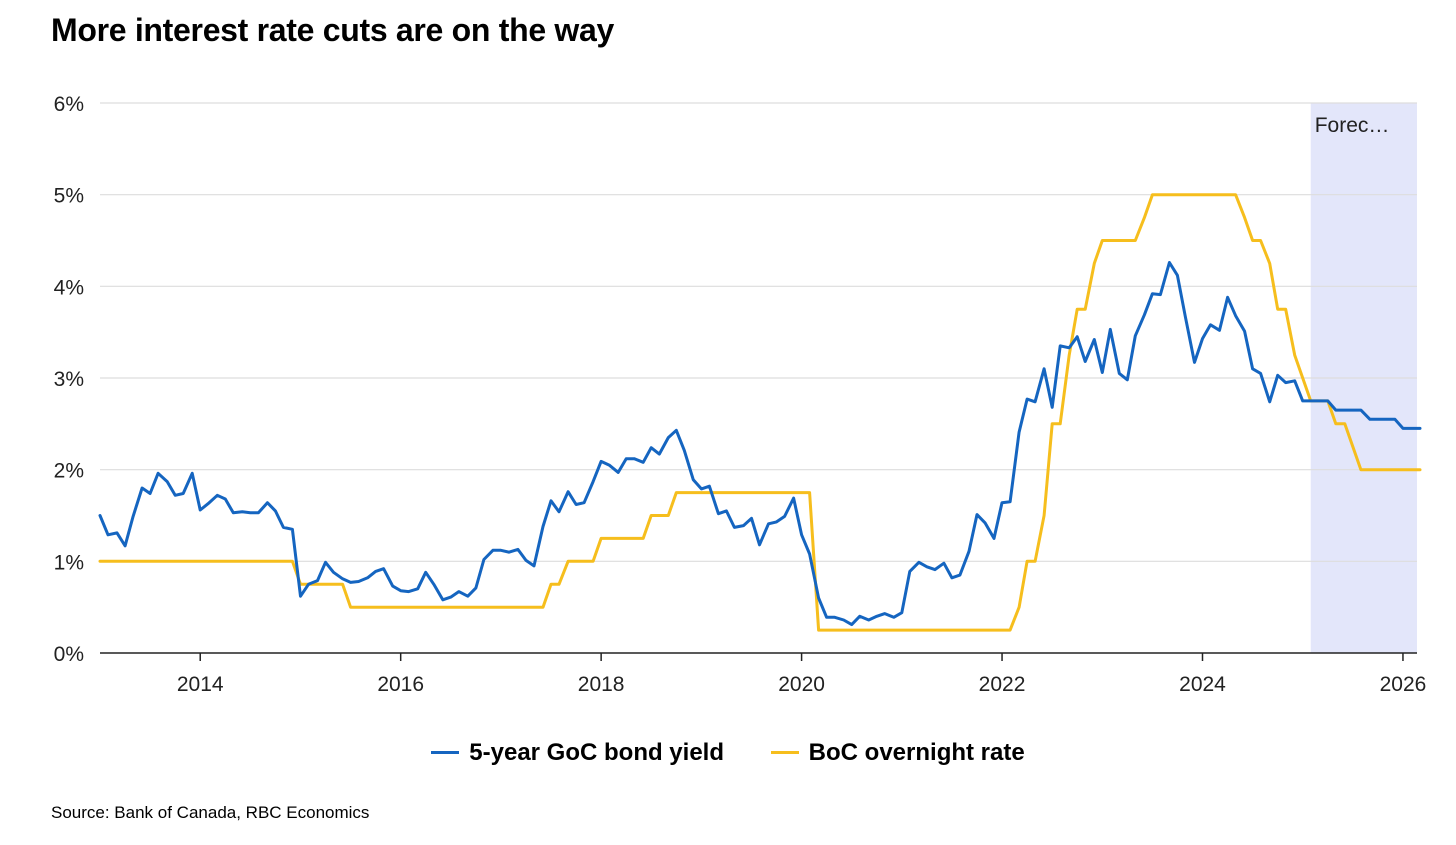 The height and width of the screenshot is (845, 1456). What do you see at coordinates (596, 752) in the screenshot?
I see `legend-label-bond-yield: 5-year GoC bond yield` at bounding box center [596, 752].